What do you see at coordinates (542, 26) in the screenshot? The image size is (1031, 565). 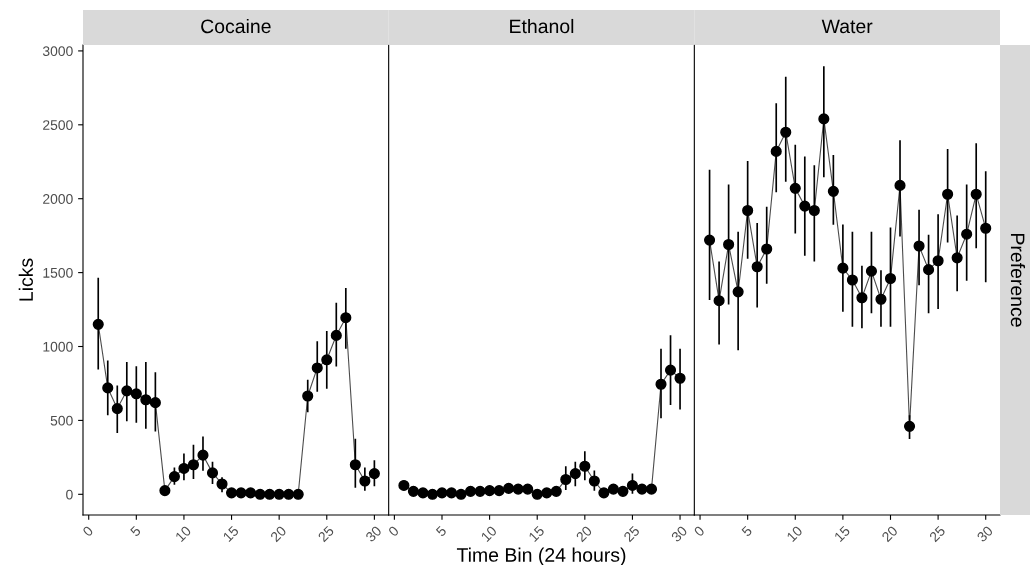 I see `chart-title: Ethanol` at bounding box center [542, 26].